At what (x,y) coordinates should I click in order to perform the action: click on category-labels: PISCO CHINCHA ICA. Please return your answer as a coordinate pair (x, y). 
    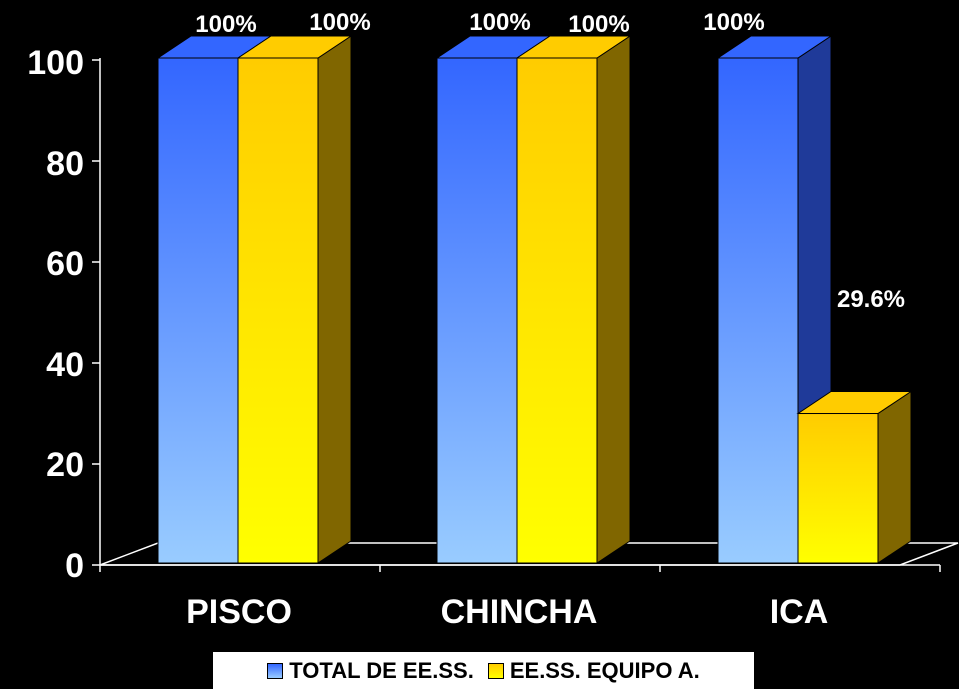
    Looking at the image, I should click on (507, 612).